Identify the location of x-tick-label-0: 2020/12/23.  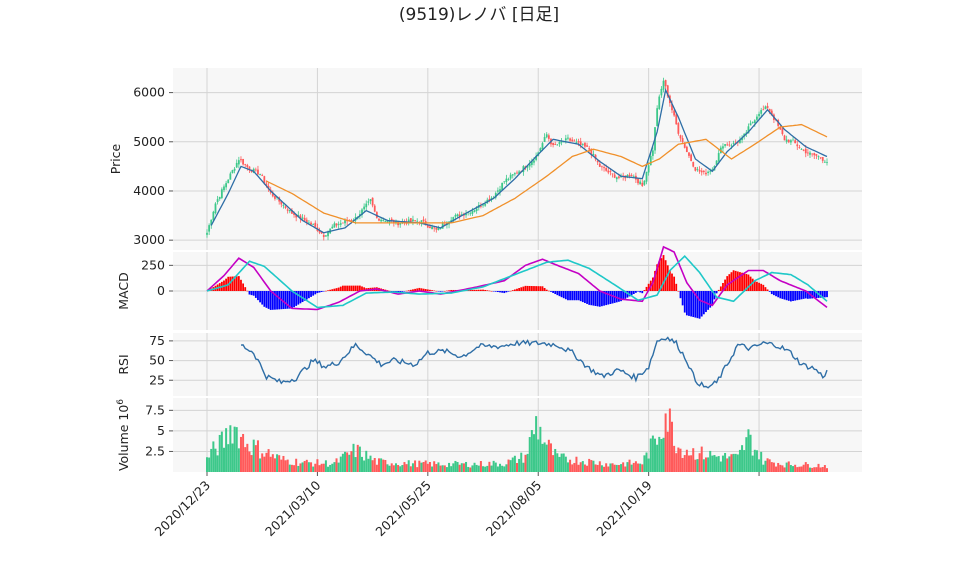
(183, 509).